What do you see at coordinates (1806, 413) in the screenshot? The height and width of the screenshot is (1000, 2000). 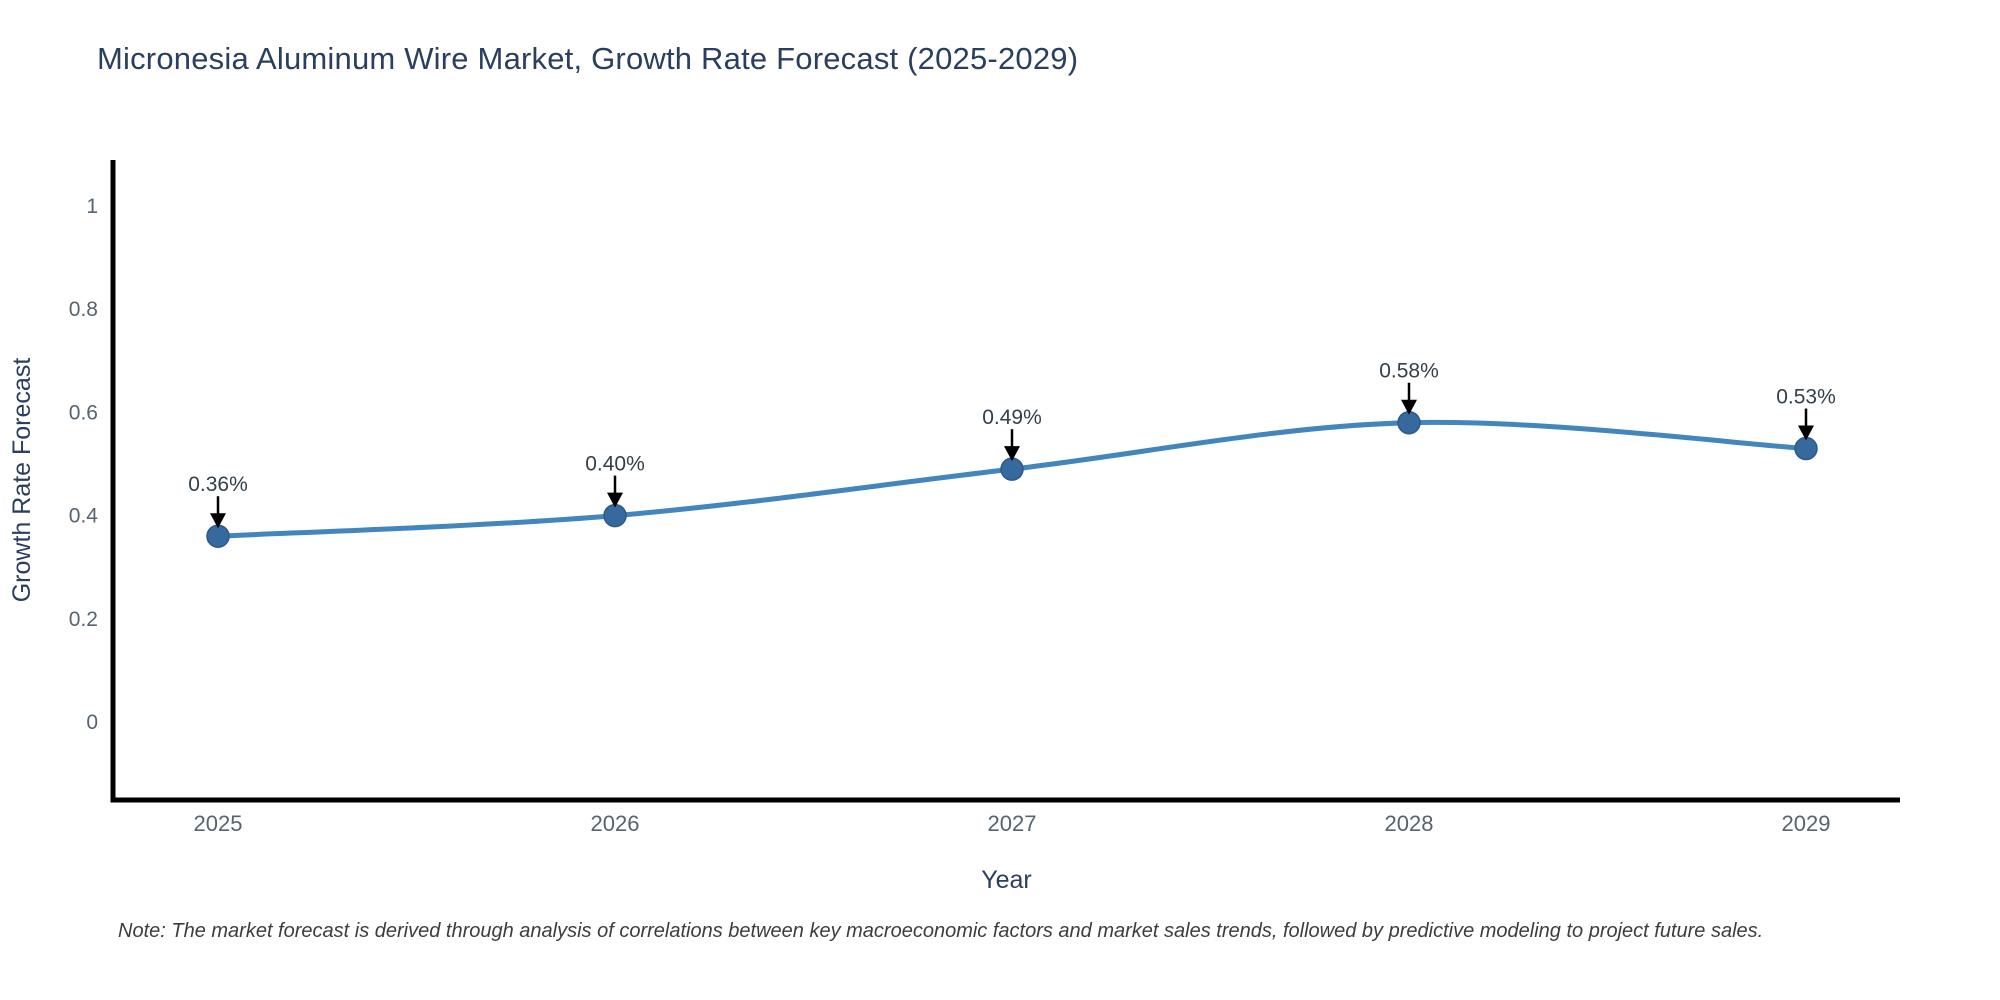 I see `point-annotation: 0.53%` at bounding box center [1806, 413].